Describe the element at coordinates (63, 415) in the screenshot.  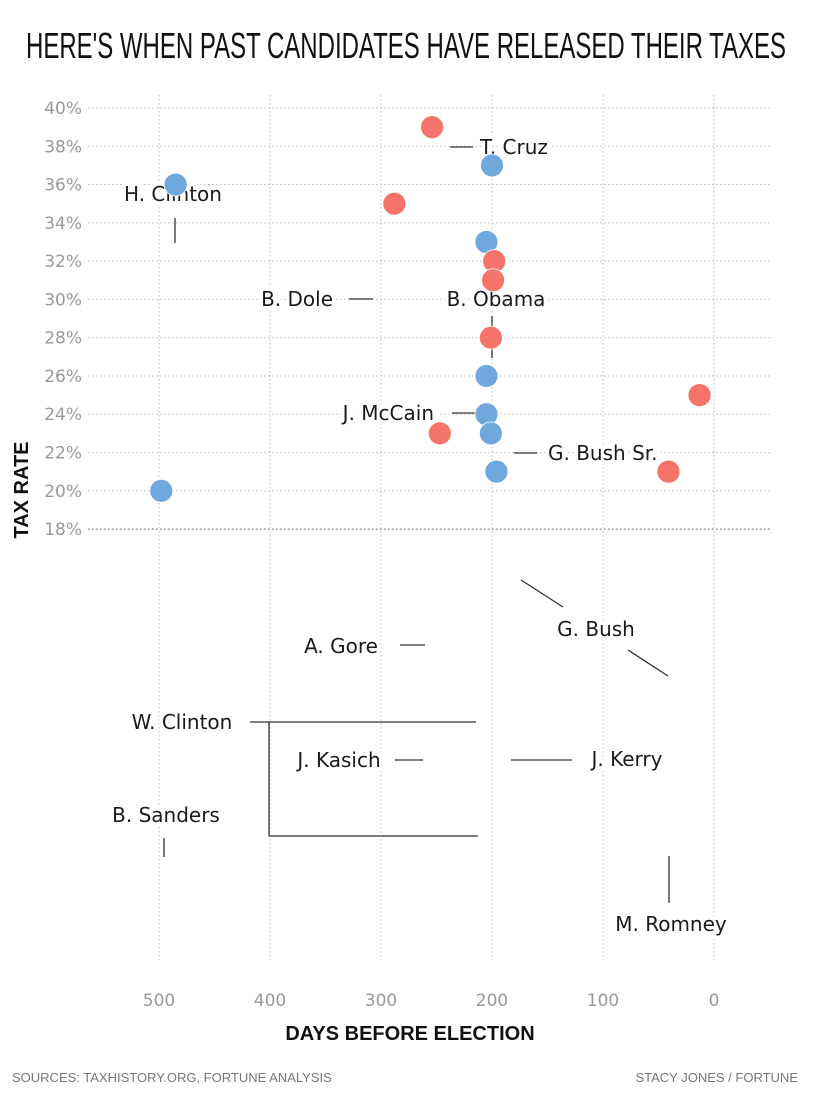
I see `y-tick-label: 24%` at that location.